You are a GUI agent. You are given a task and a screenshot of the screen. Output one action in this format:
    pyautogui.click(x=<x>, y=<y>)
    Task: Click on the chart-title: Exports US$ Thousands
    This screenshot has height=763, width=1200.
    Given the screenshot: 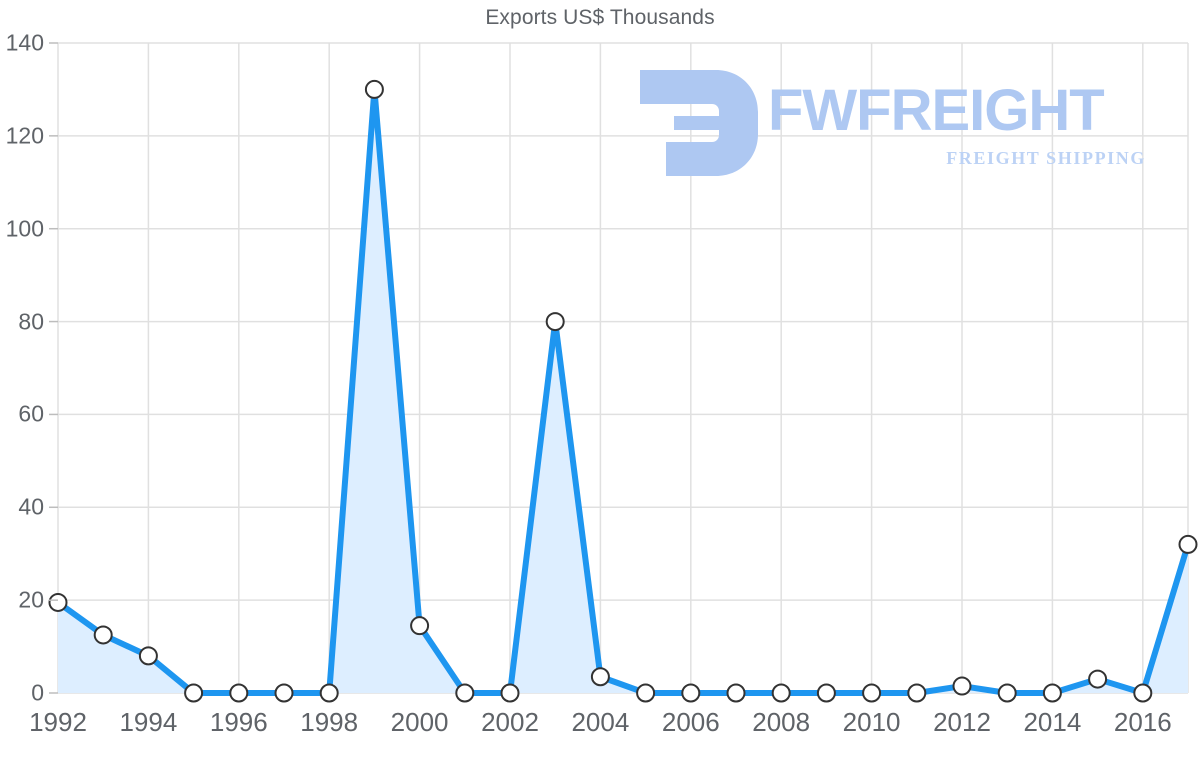 What is the action you would take?
    pyautogui.click(x=600, y=17)
    